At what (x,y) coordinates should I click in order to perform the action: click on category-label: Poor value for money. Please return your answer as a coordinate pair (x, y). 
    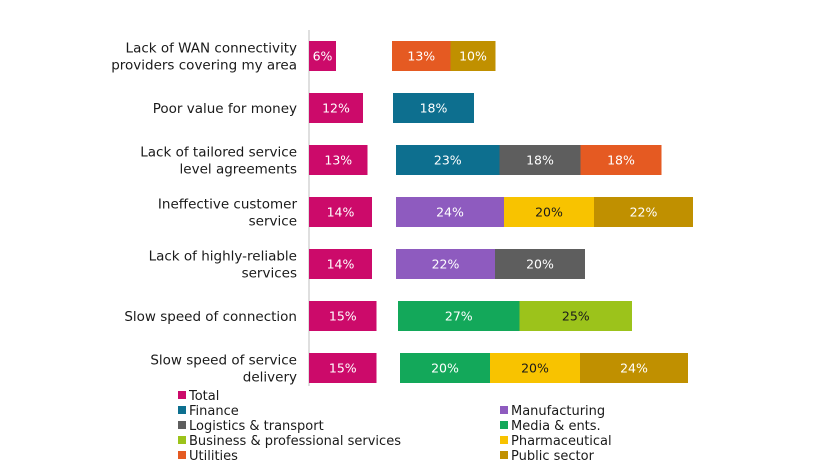
    Looking at the image, I should click on (225, 109).